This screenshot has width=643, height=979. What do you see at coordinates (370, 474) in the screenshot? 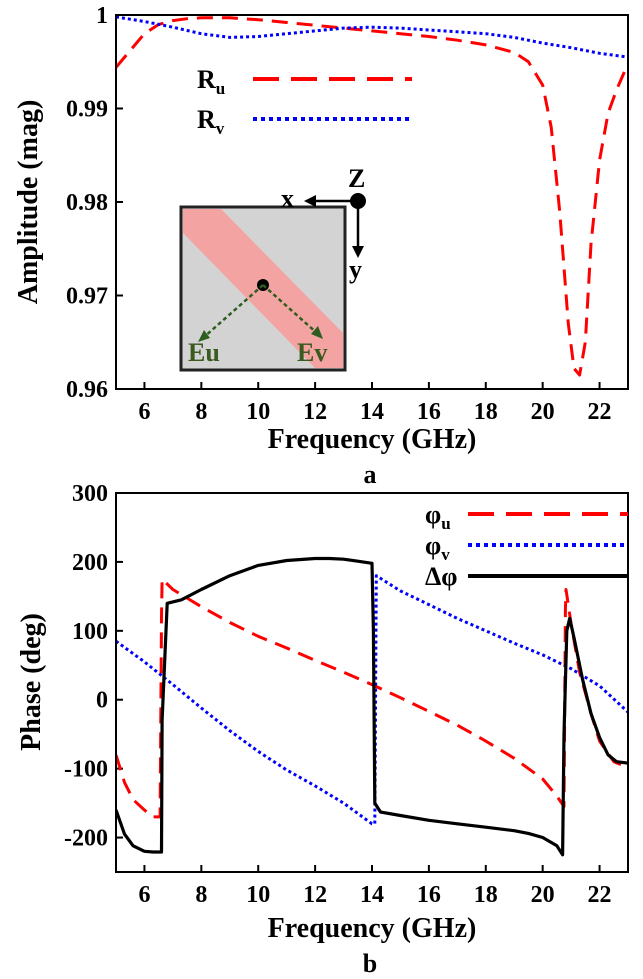
I see `panel-a-label: a` at bounding box center [370, 474].